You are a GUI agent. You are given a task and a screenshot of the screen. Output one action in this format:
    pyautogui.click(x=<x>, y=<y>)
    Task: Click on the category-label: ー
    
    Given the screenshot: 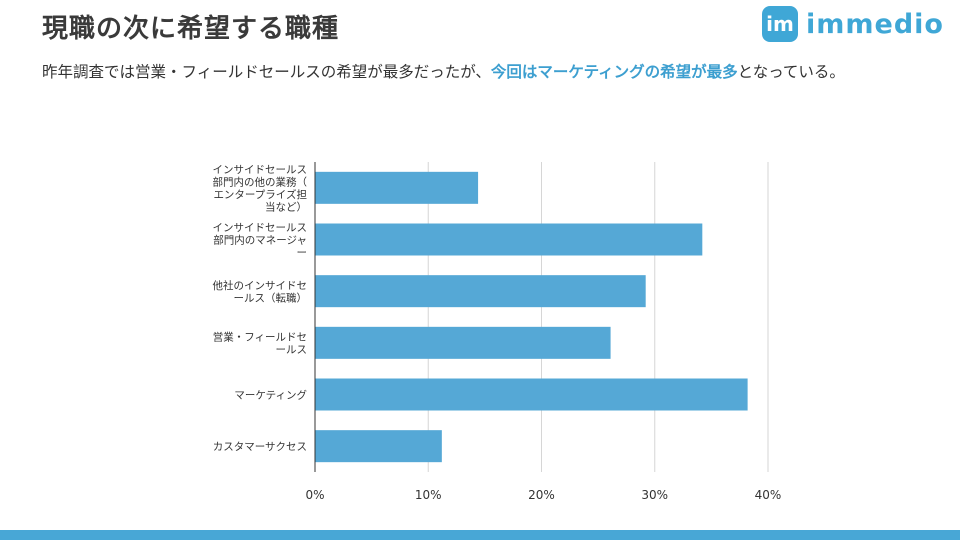 What is the action you would take?
    pyautogui.click(x=302, y=253)
    